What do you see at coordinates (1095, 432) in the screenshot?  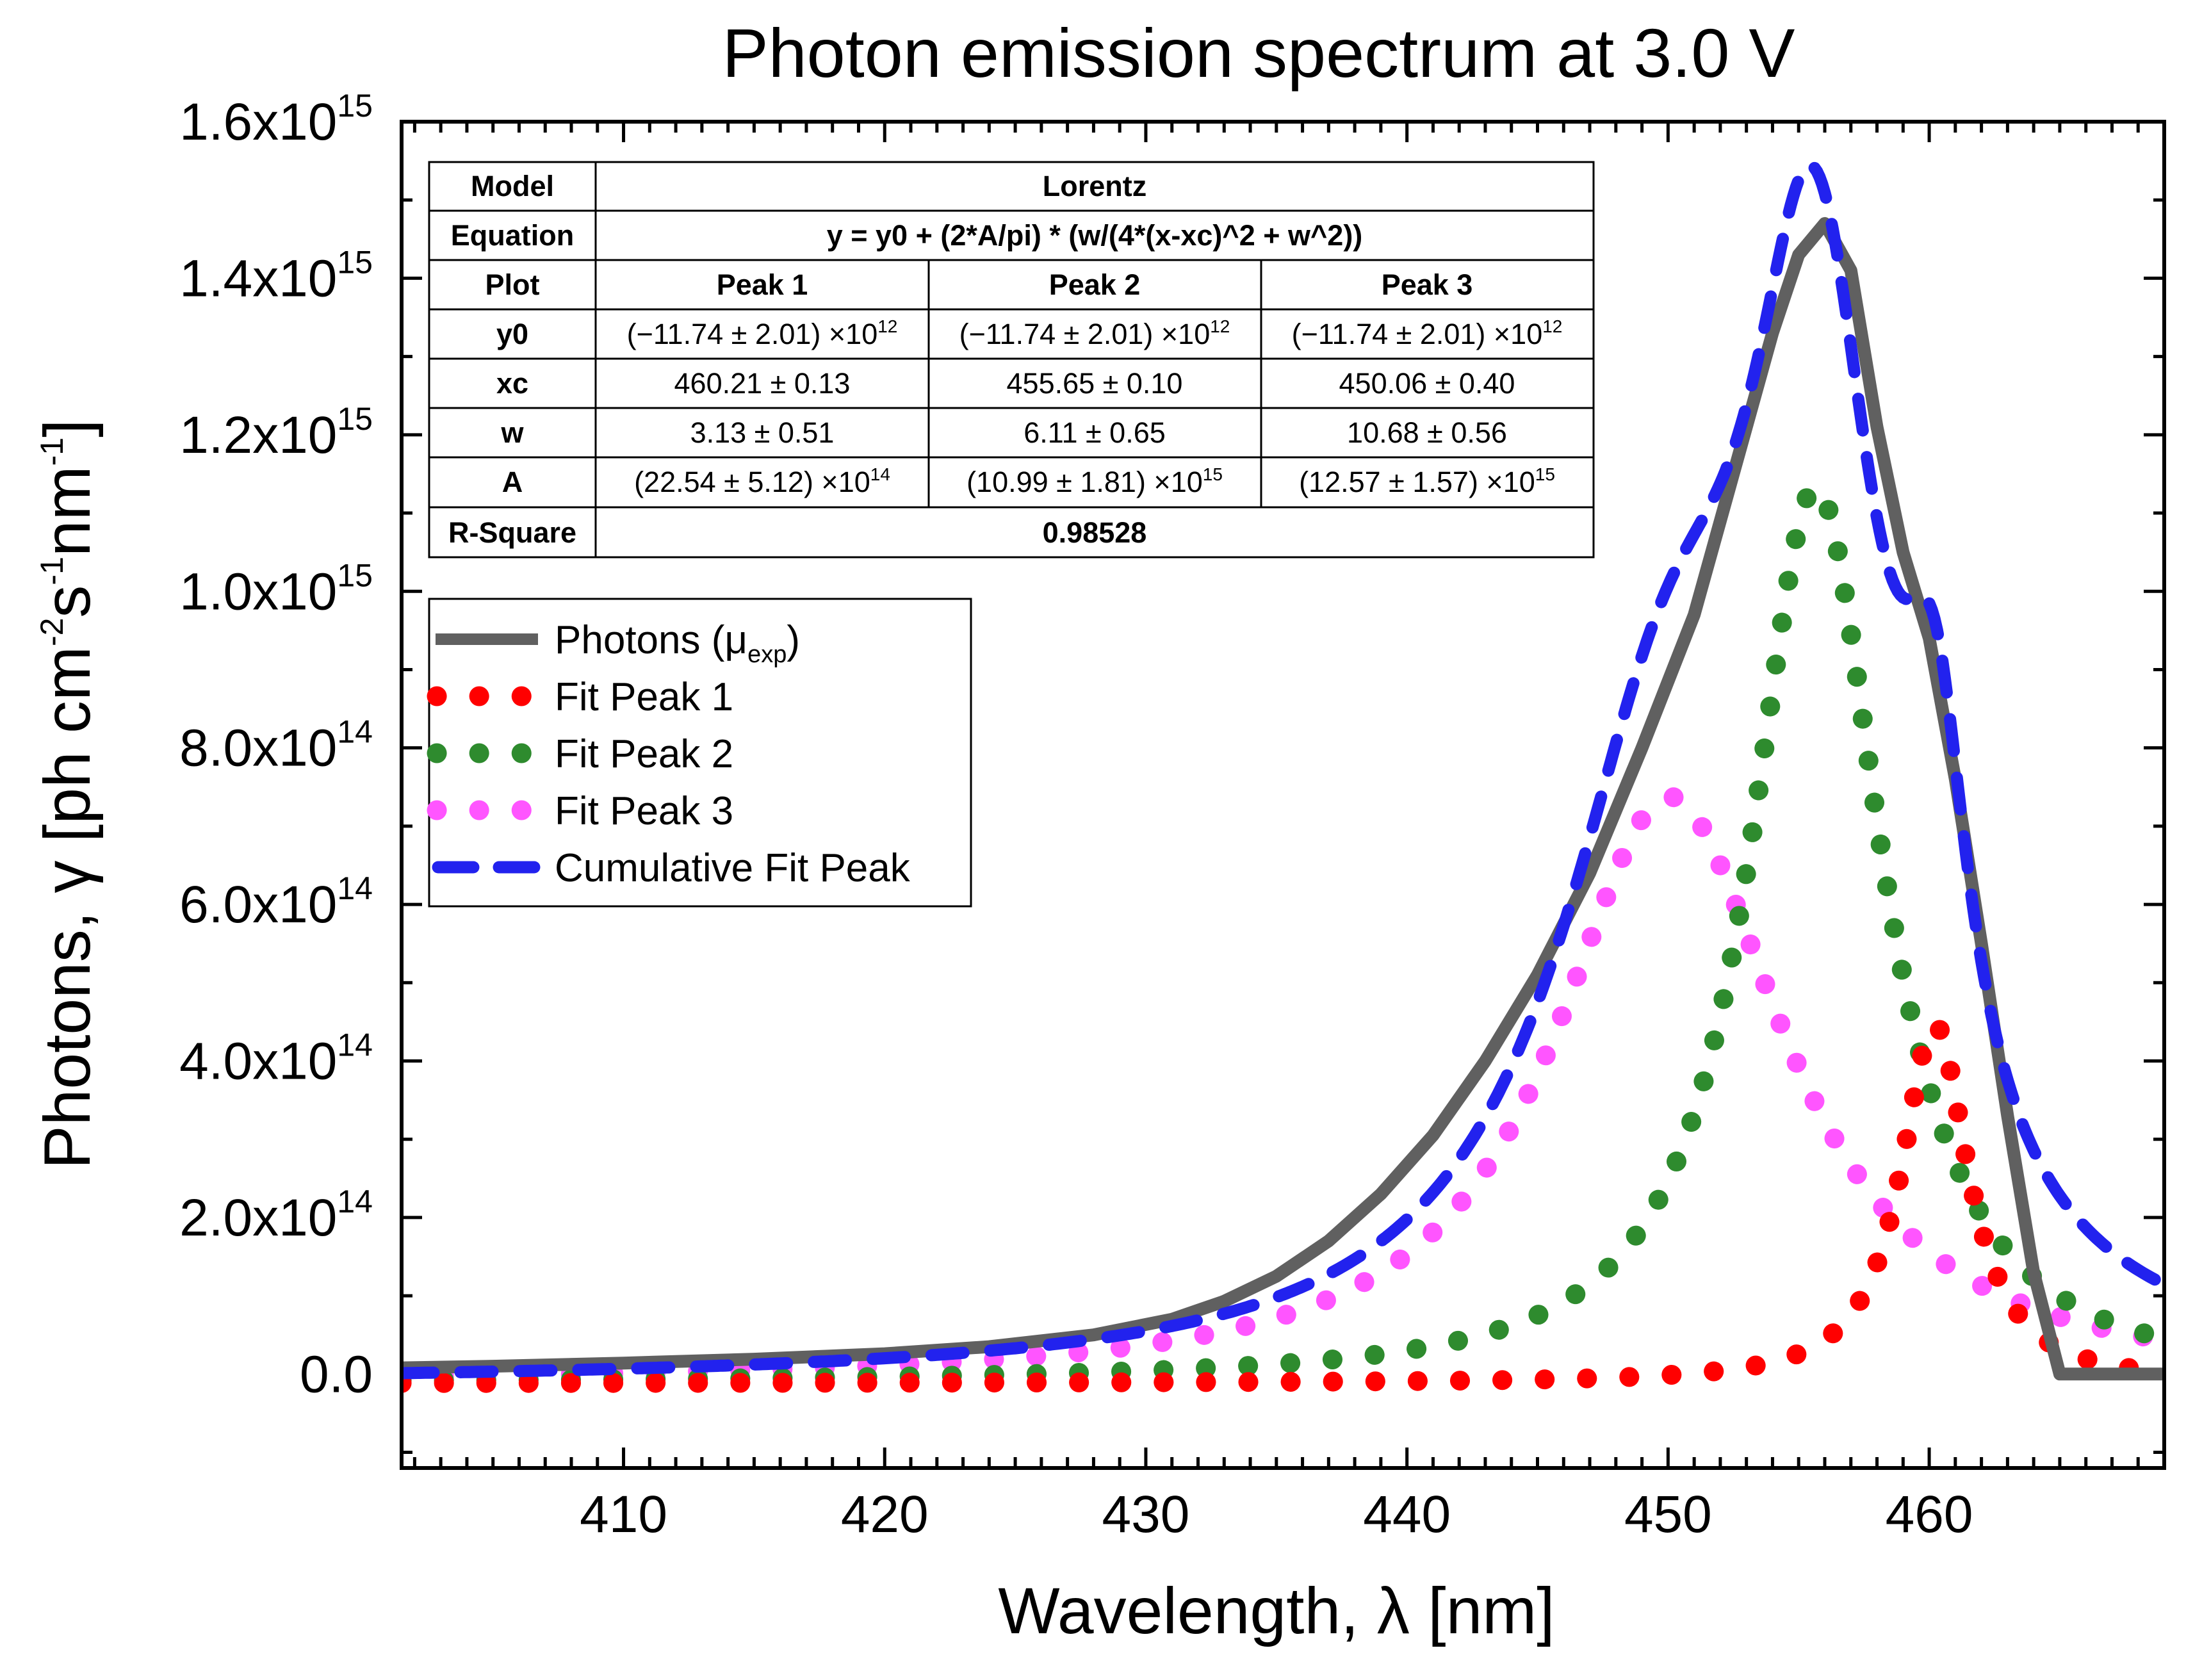 I see `table-cell: 6.11 ± 0.65` at bounding box center [1095, 432].